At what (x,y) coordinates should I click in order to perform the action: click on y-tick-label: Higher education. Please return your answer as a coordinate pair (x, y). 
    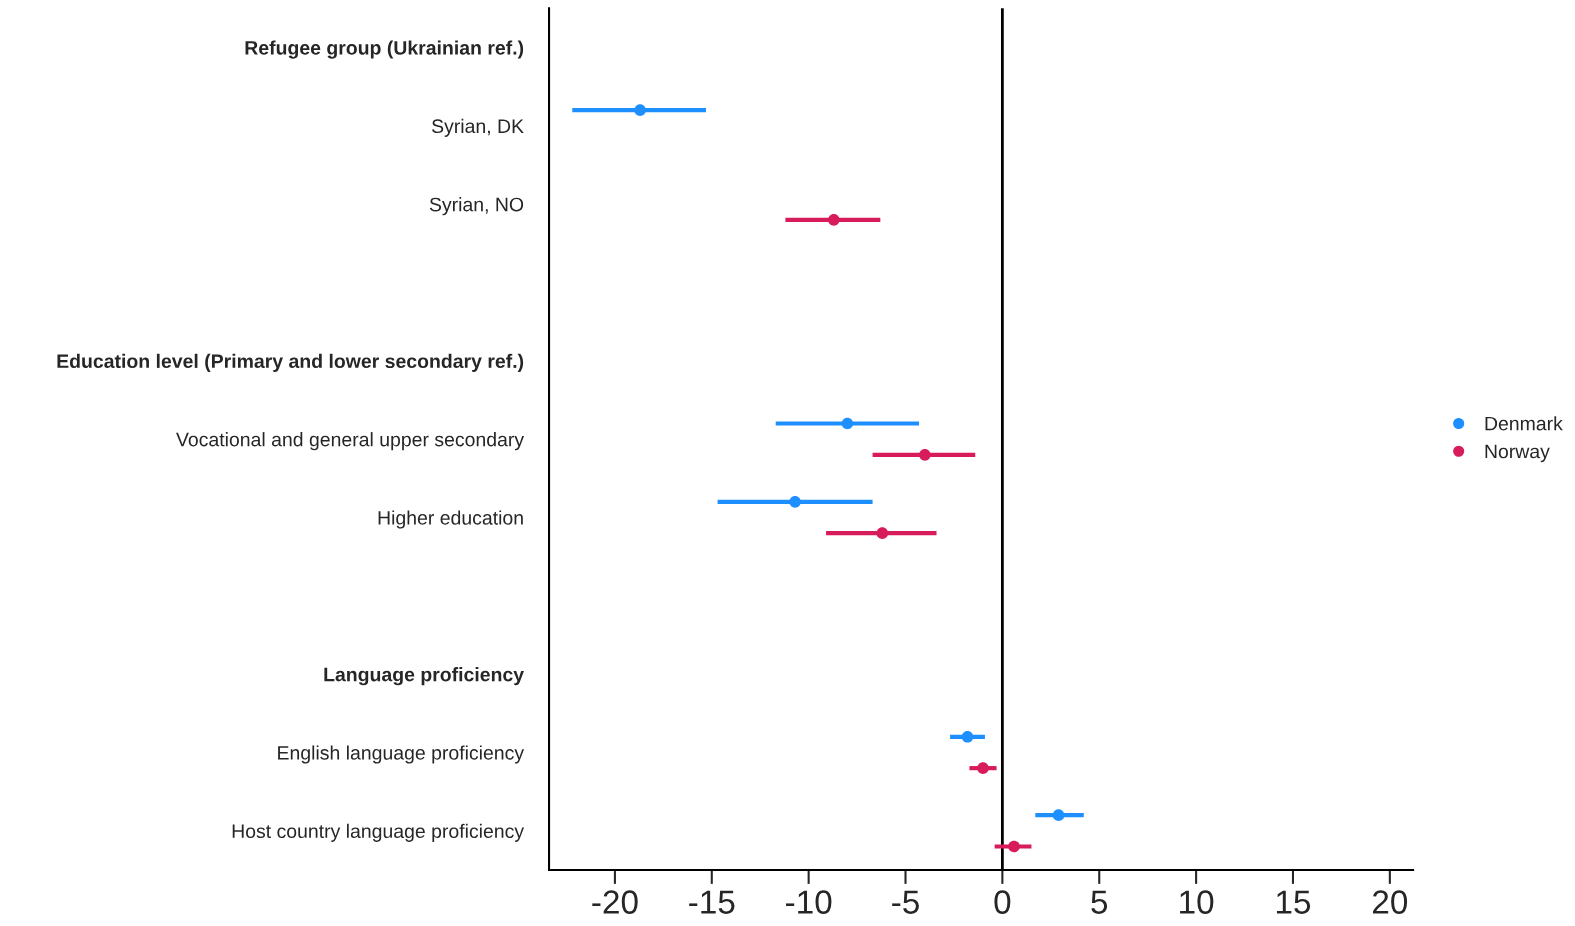
    Looking at the image, I should click on (450, 519).